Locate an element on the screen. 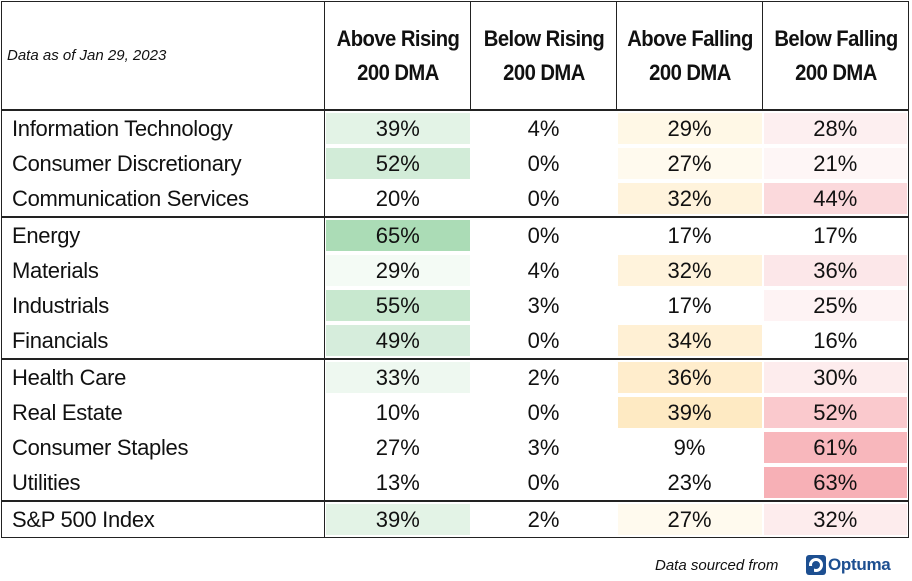 This screenshot has width=912, height=581. table-row: Consumer Discretionary 52% 0% 27% 21% is located at coordinates (455, 163).